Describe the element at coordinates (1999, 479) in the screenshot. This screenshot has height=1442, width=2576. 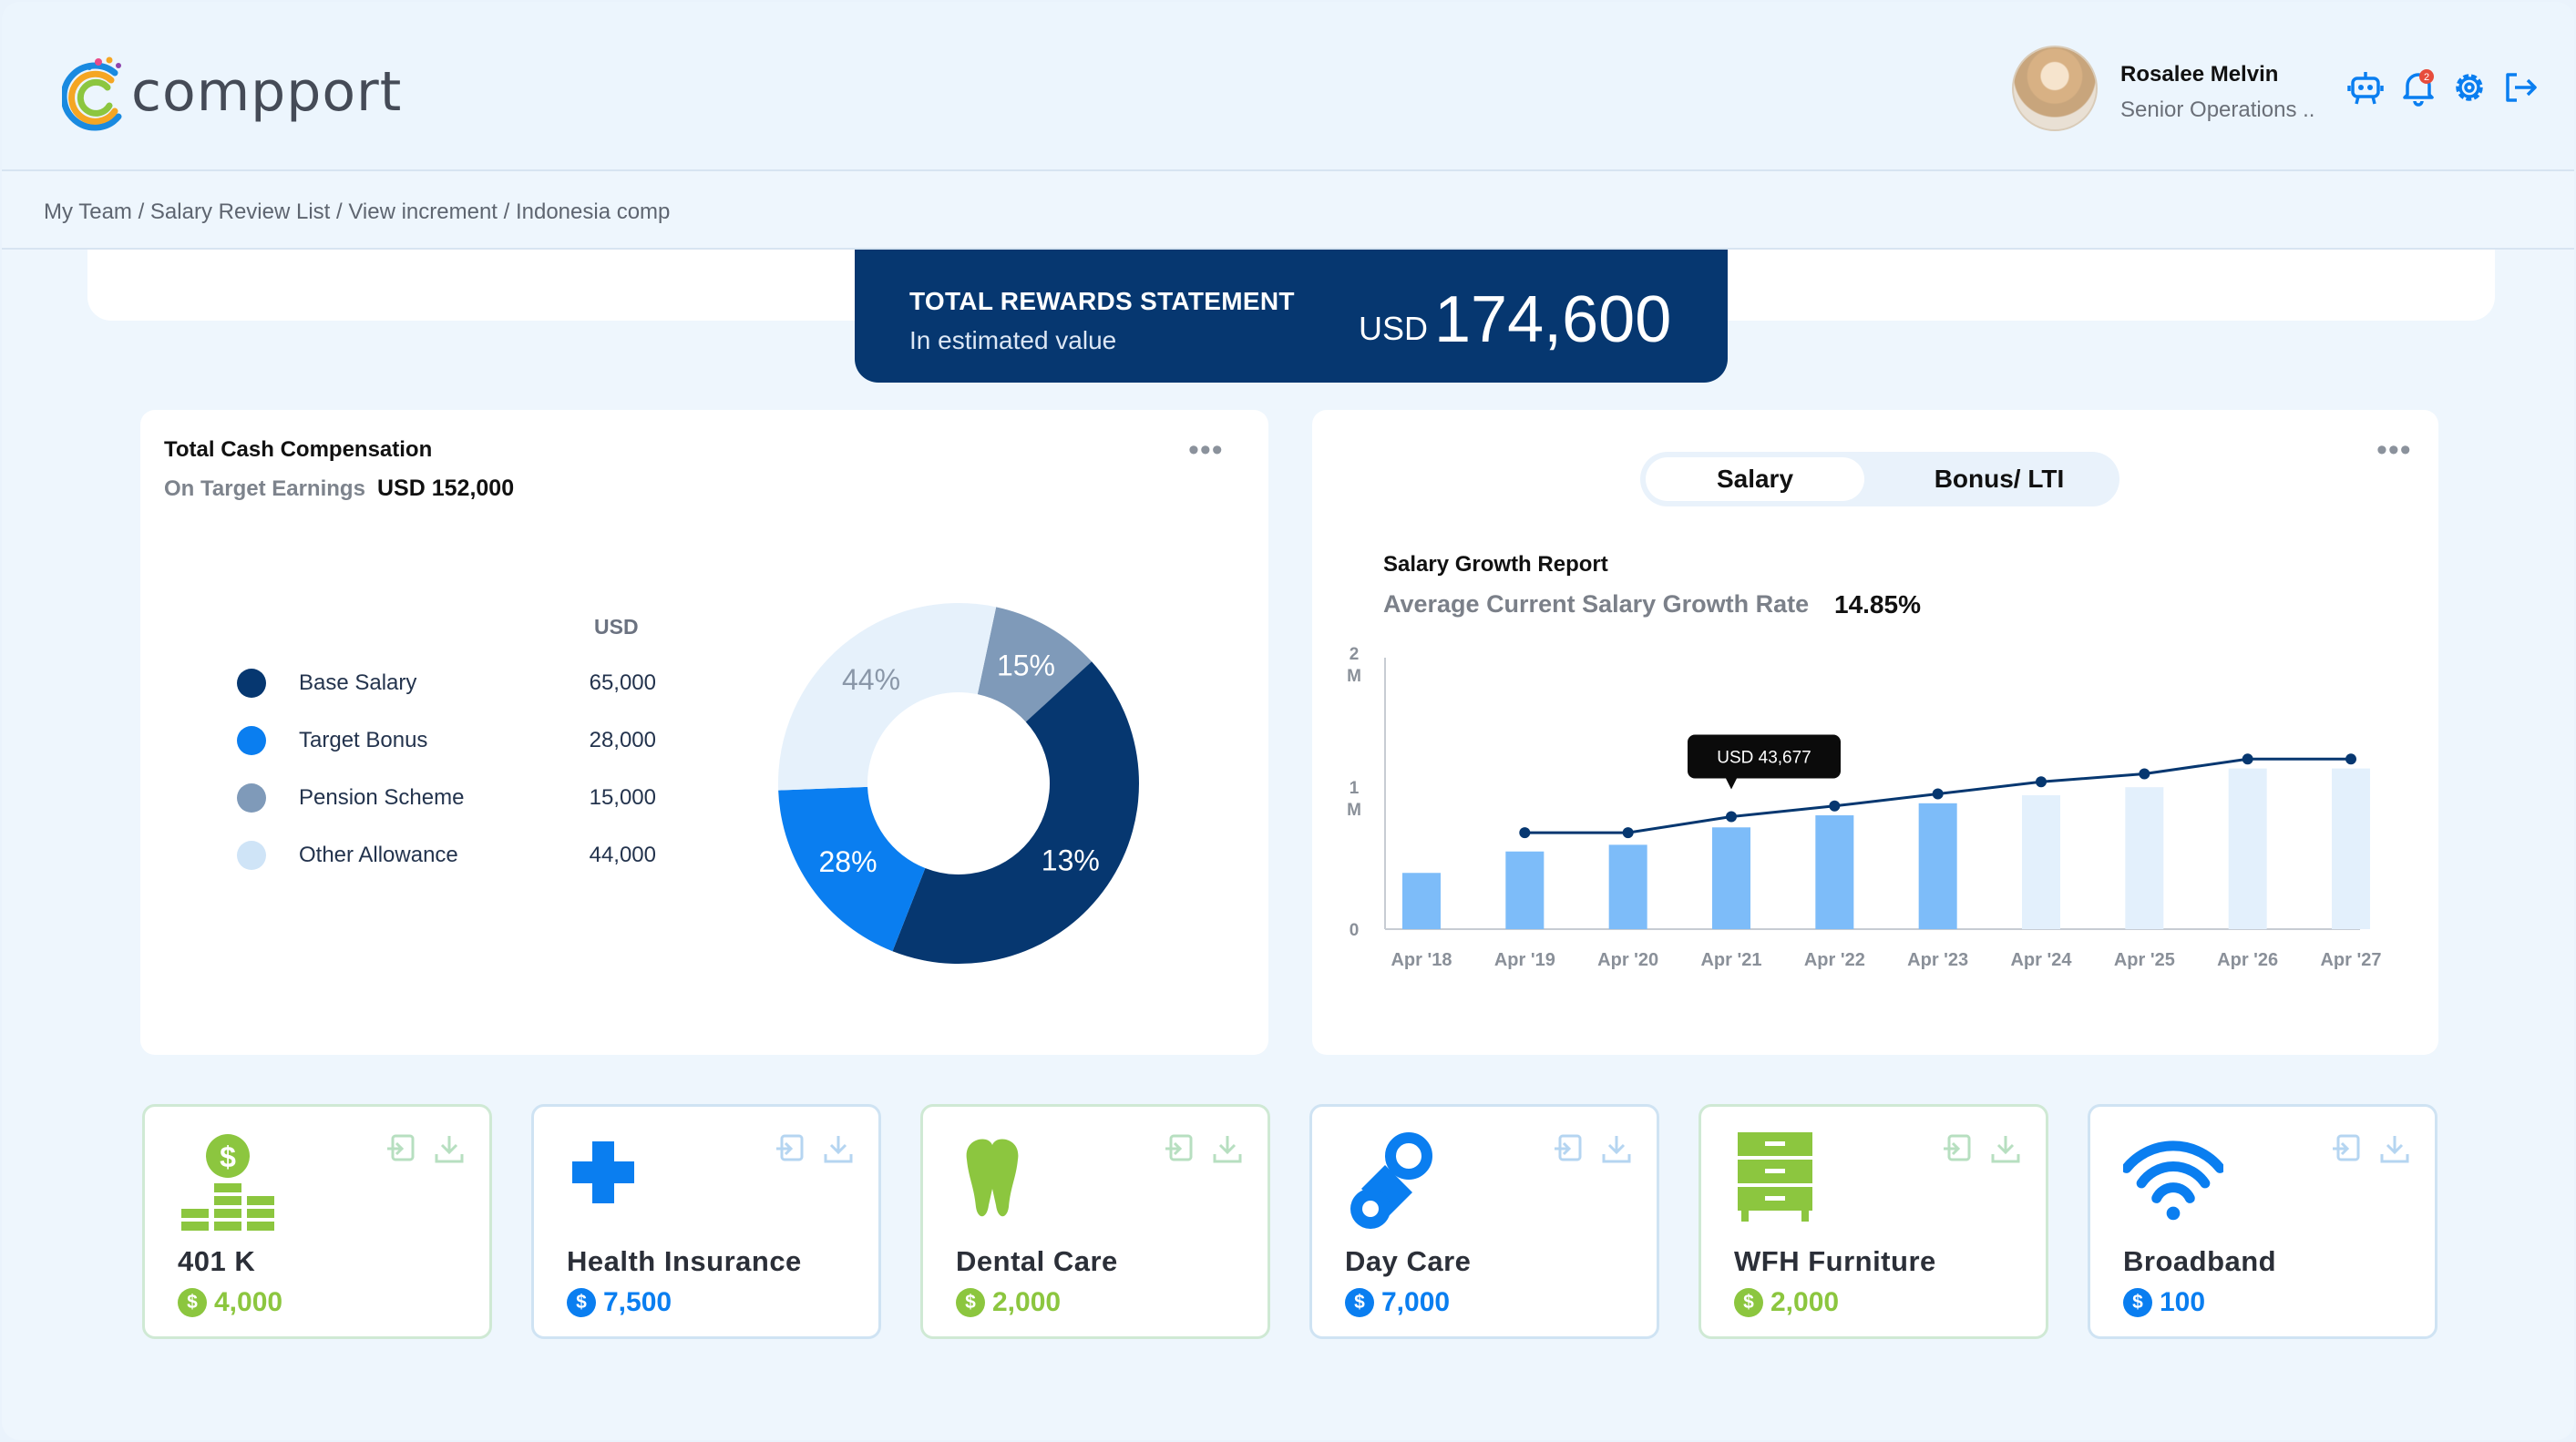
I see `tab-bonus-lti: Bonus/ LTI` at that location.